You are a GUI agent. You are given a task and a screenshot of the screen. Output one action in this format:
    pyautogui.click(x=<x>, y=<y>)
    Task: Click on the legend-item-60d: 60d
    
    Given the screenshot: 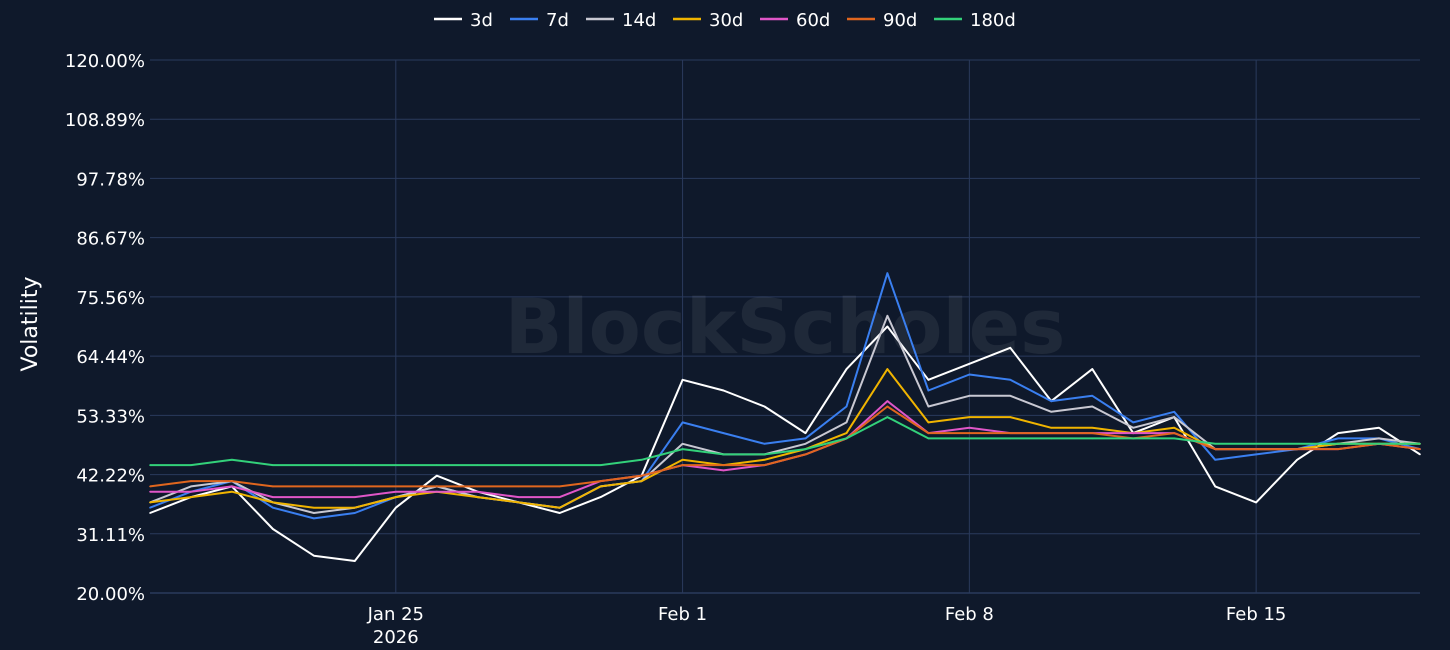 What is the action you would take?
    pyautogui.click(x=795, y=20)
    